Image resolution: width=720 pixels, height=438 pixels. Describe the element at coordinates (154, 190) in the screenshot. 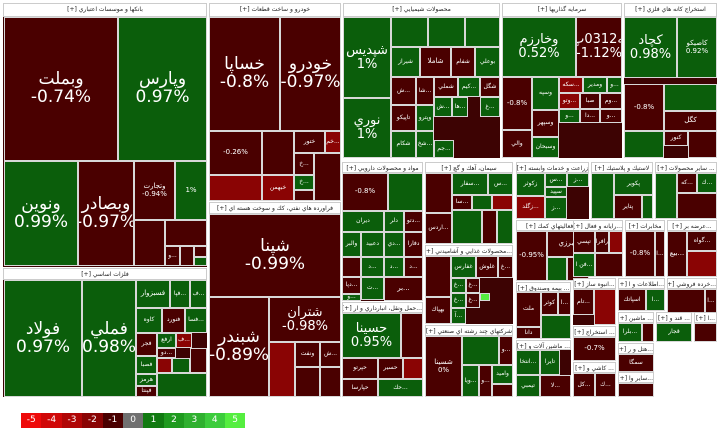

I see `stock-tile: وتجارت -0.94%` at that location.